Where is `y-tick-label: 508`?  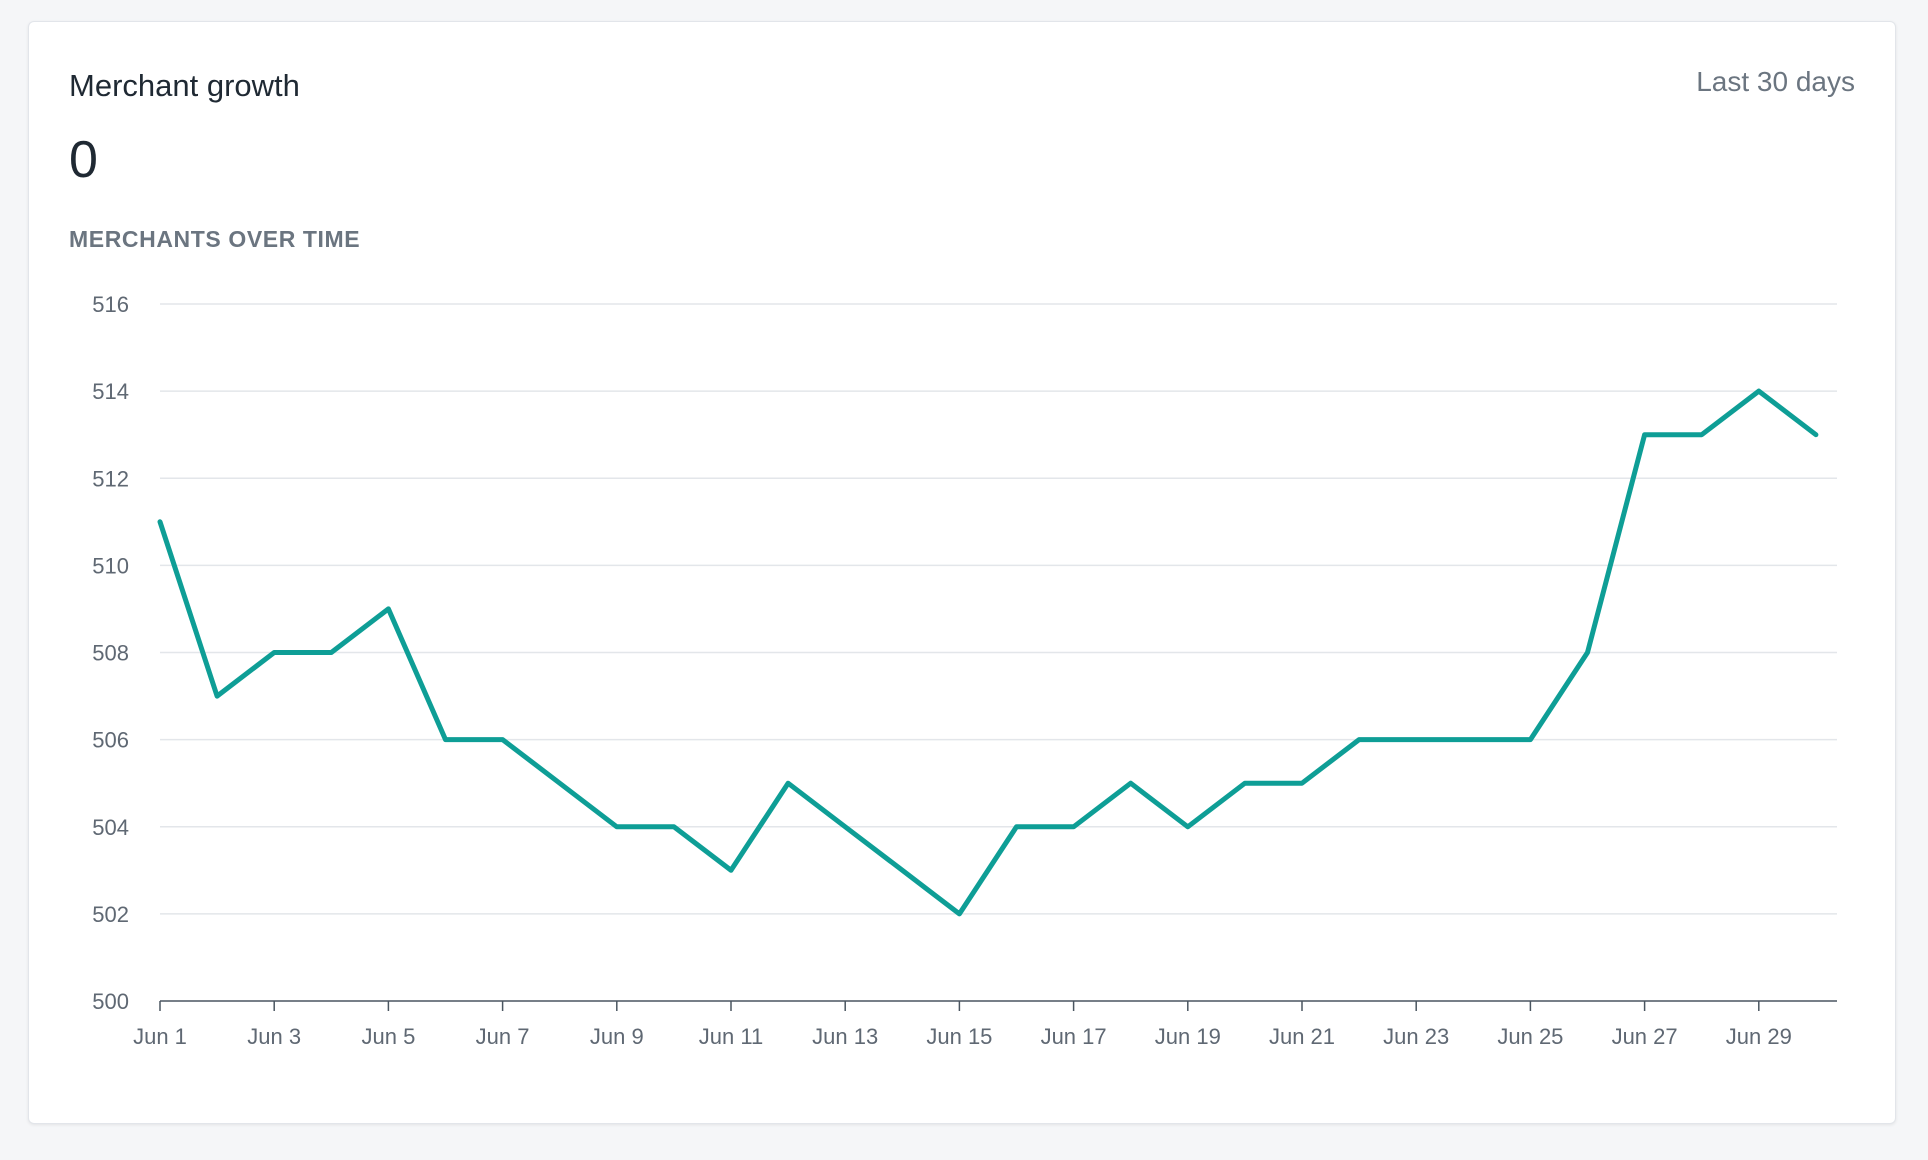 y-tick-label: 508 is located at coordinates (110, 653).